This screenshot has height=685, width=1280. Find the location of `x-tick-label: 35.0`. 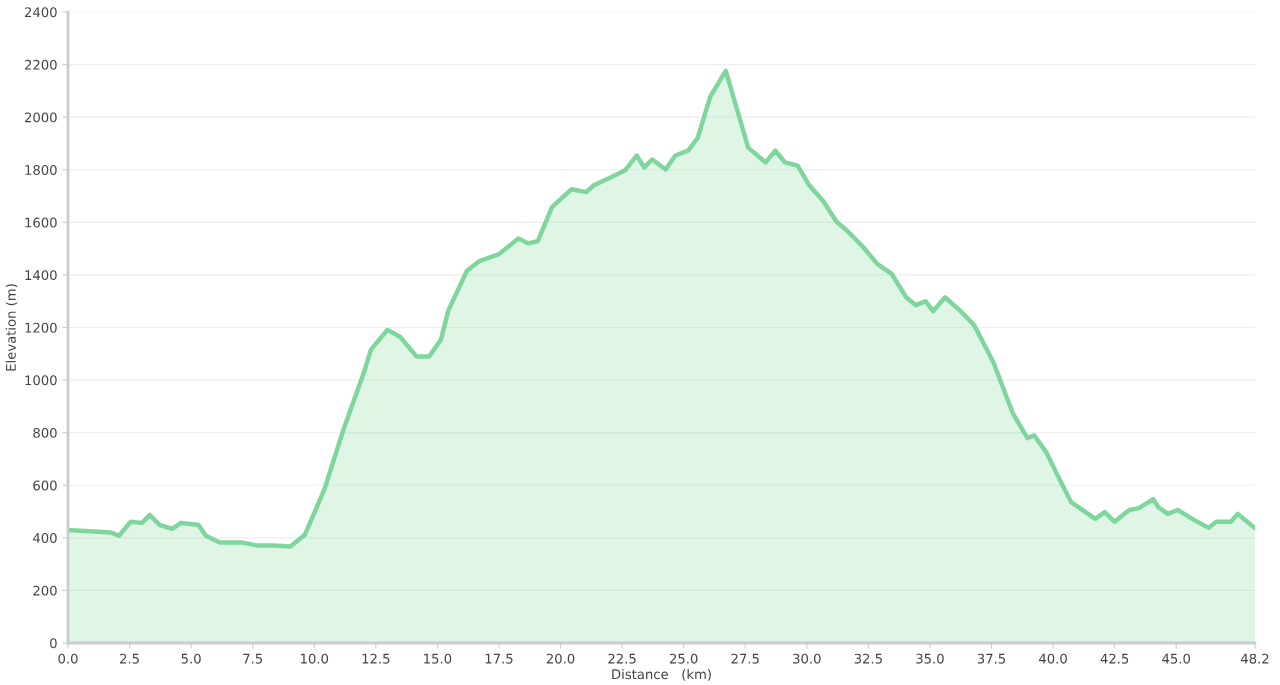

x-tick-label: 35.0 is located at coordinates (930, 658).